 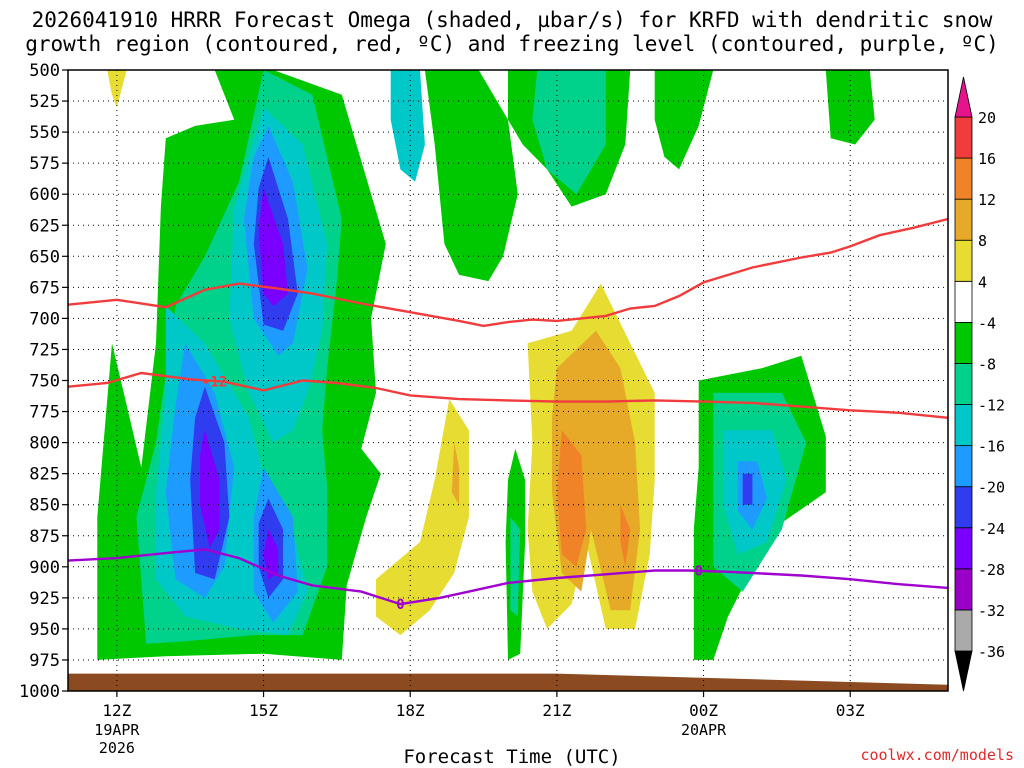 I want to click on y-tick-label: 950, so click(x=44, y=630).